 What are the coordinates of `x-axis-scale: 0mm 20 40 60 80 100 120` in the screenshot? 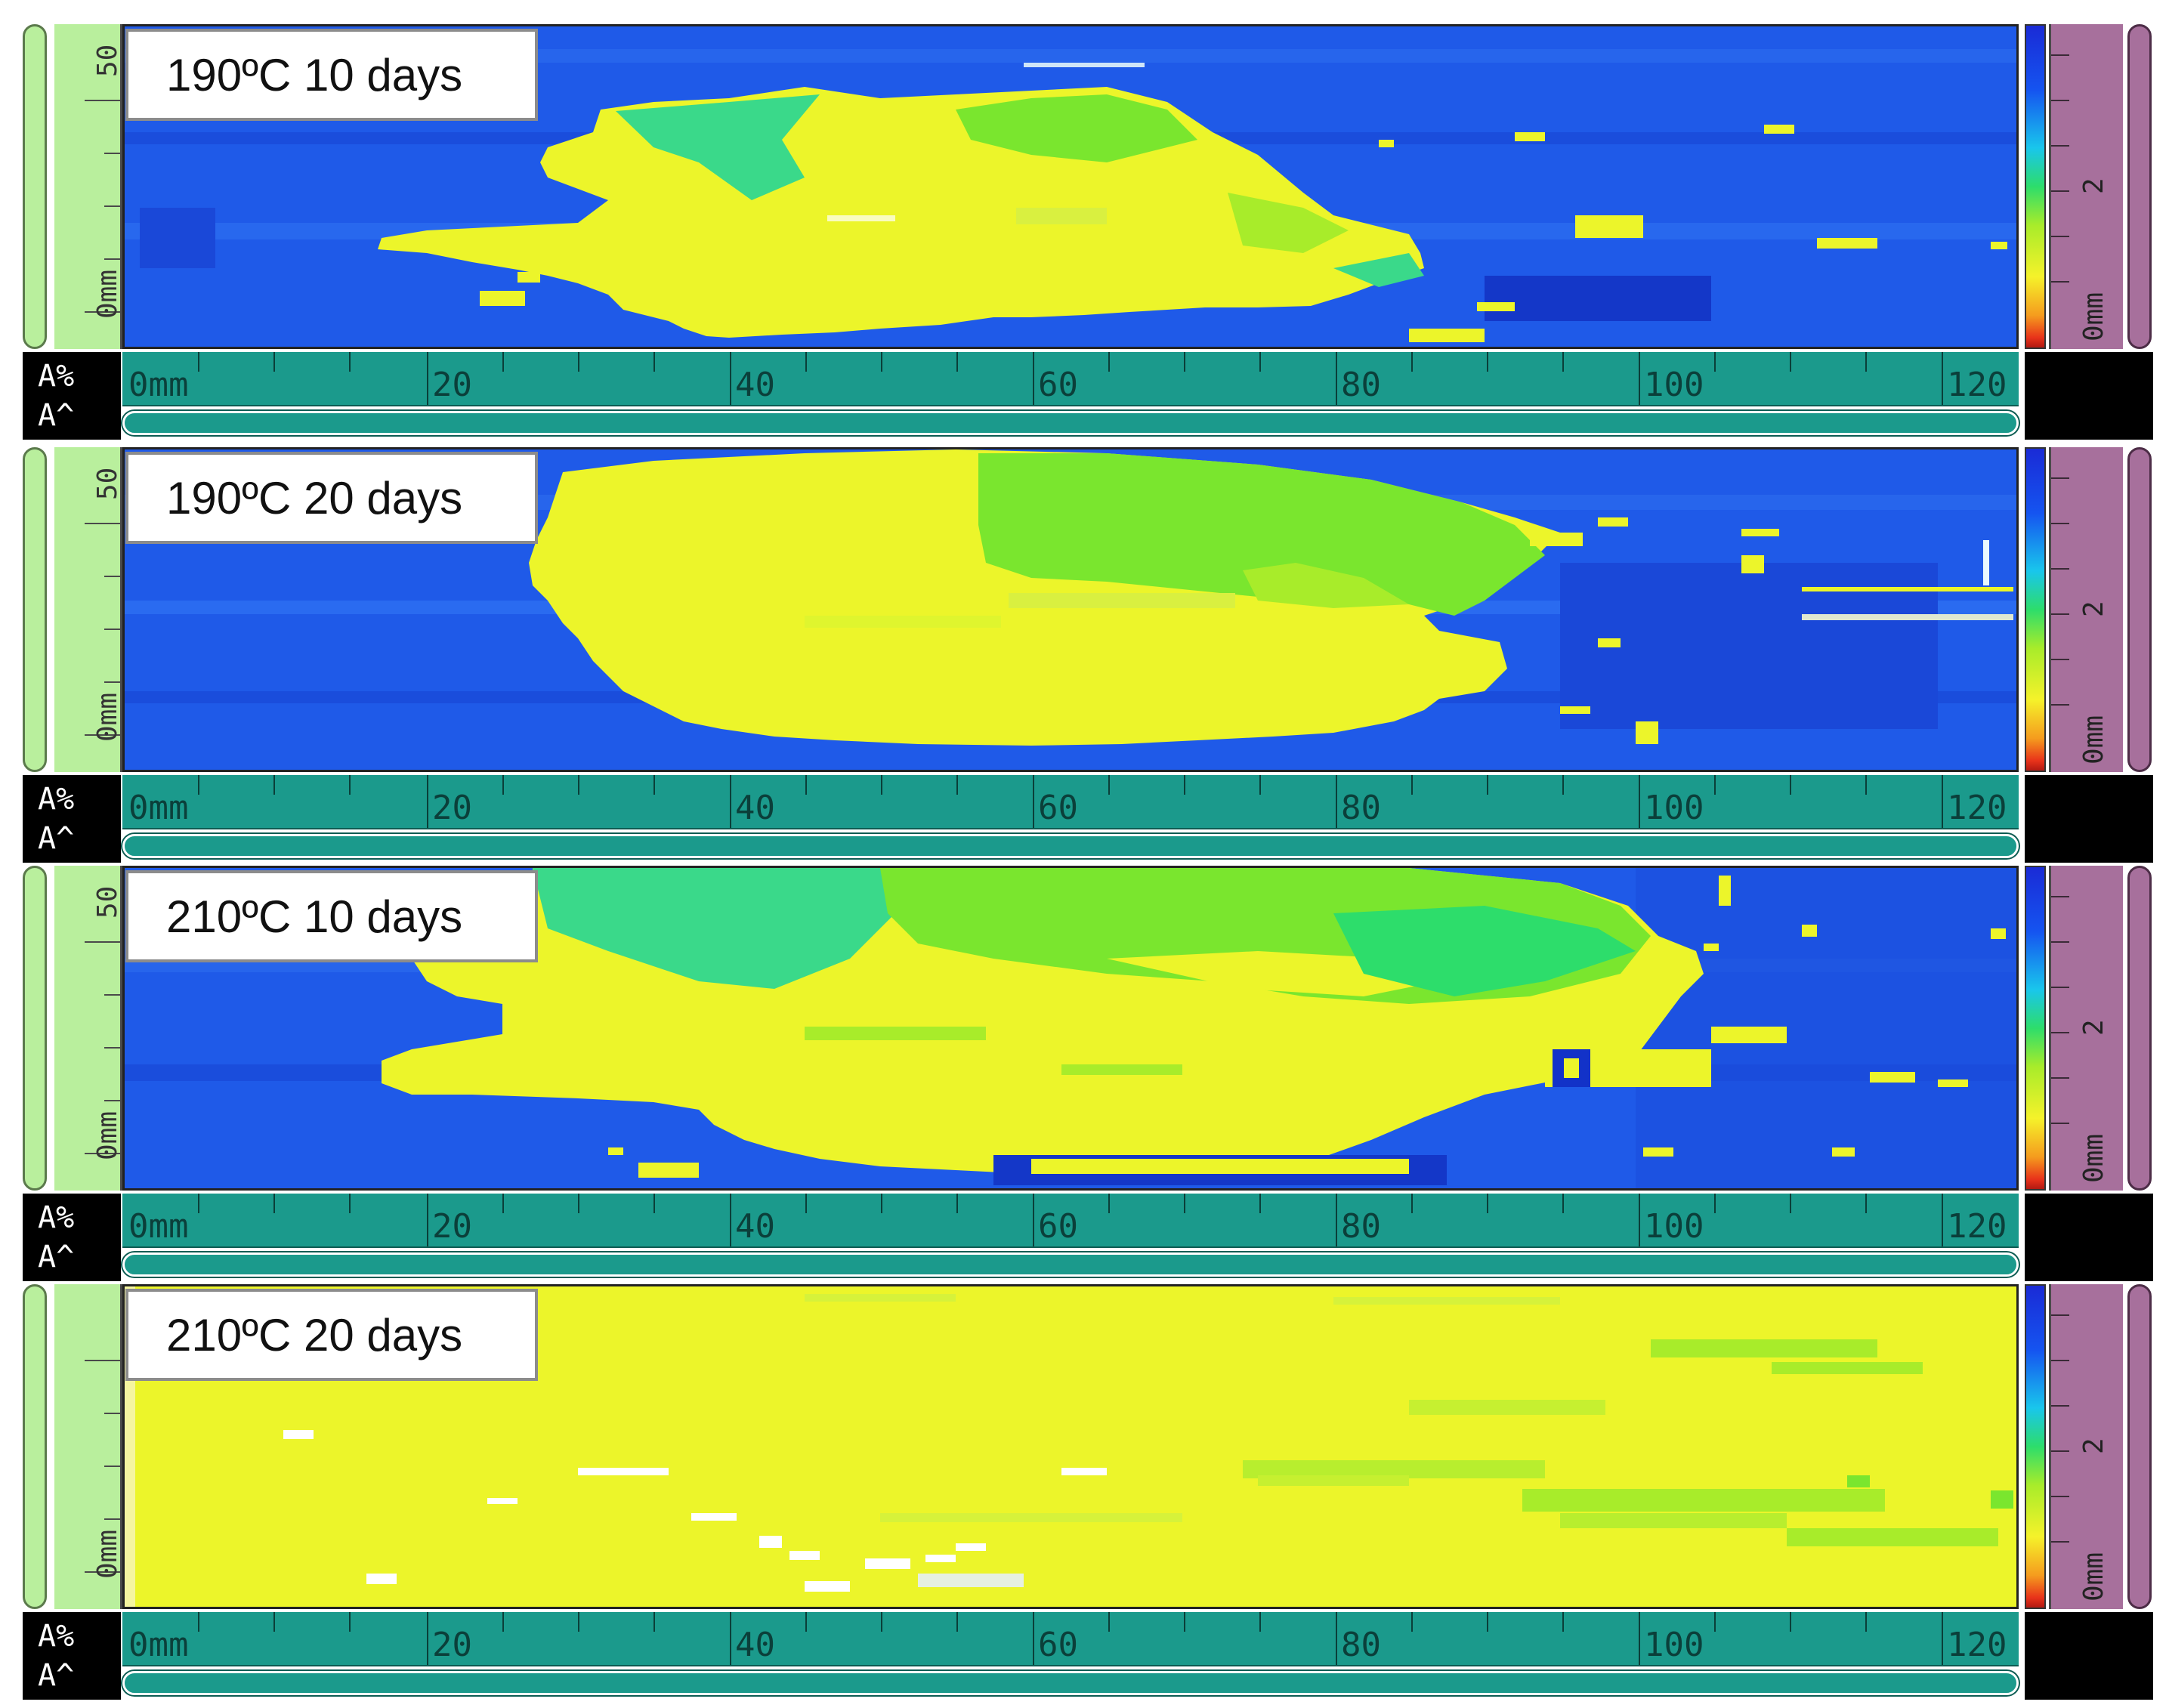 It's located at (1070, 802).